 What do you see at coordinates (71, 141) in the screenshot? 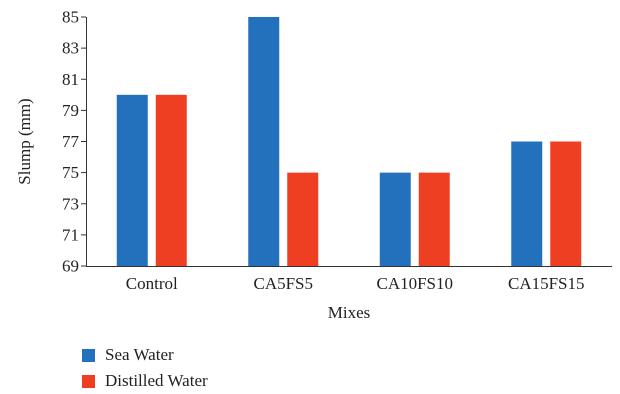
I see `y-tick-label: 77` at bounding box center [71, 141].